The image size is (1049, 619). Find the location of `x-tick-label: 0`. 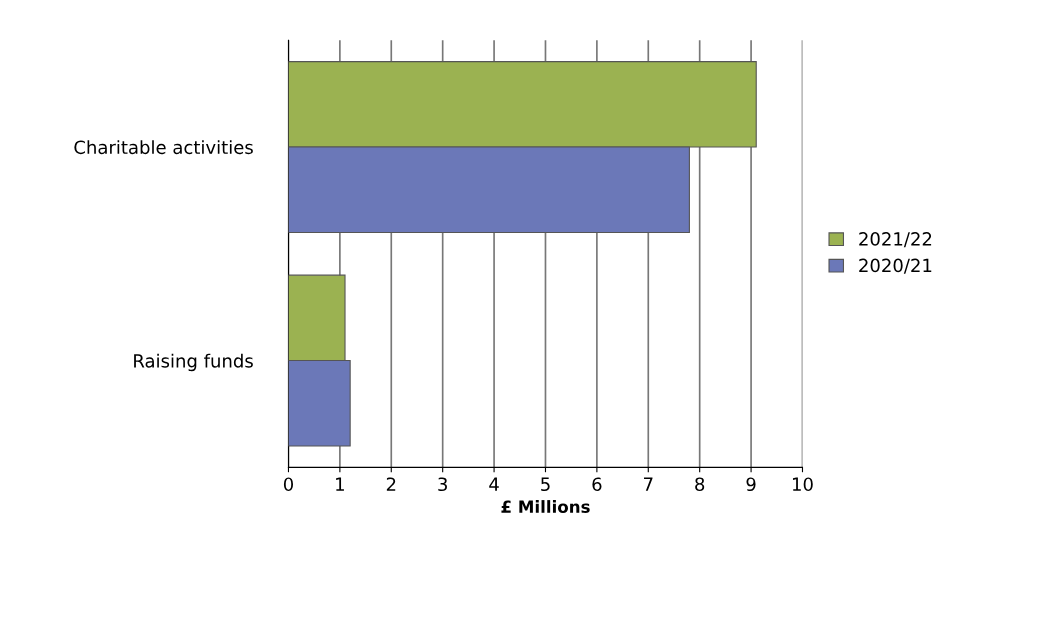

x-tick-label: 0 is located at coordinates (288, 484).